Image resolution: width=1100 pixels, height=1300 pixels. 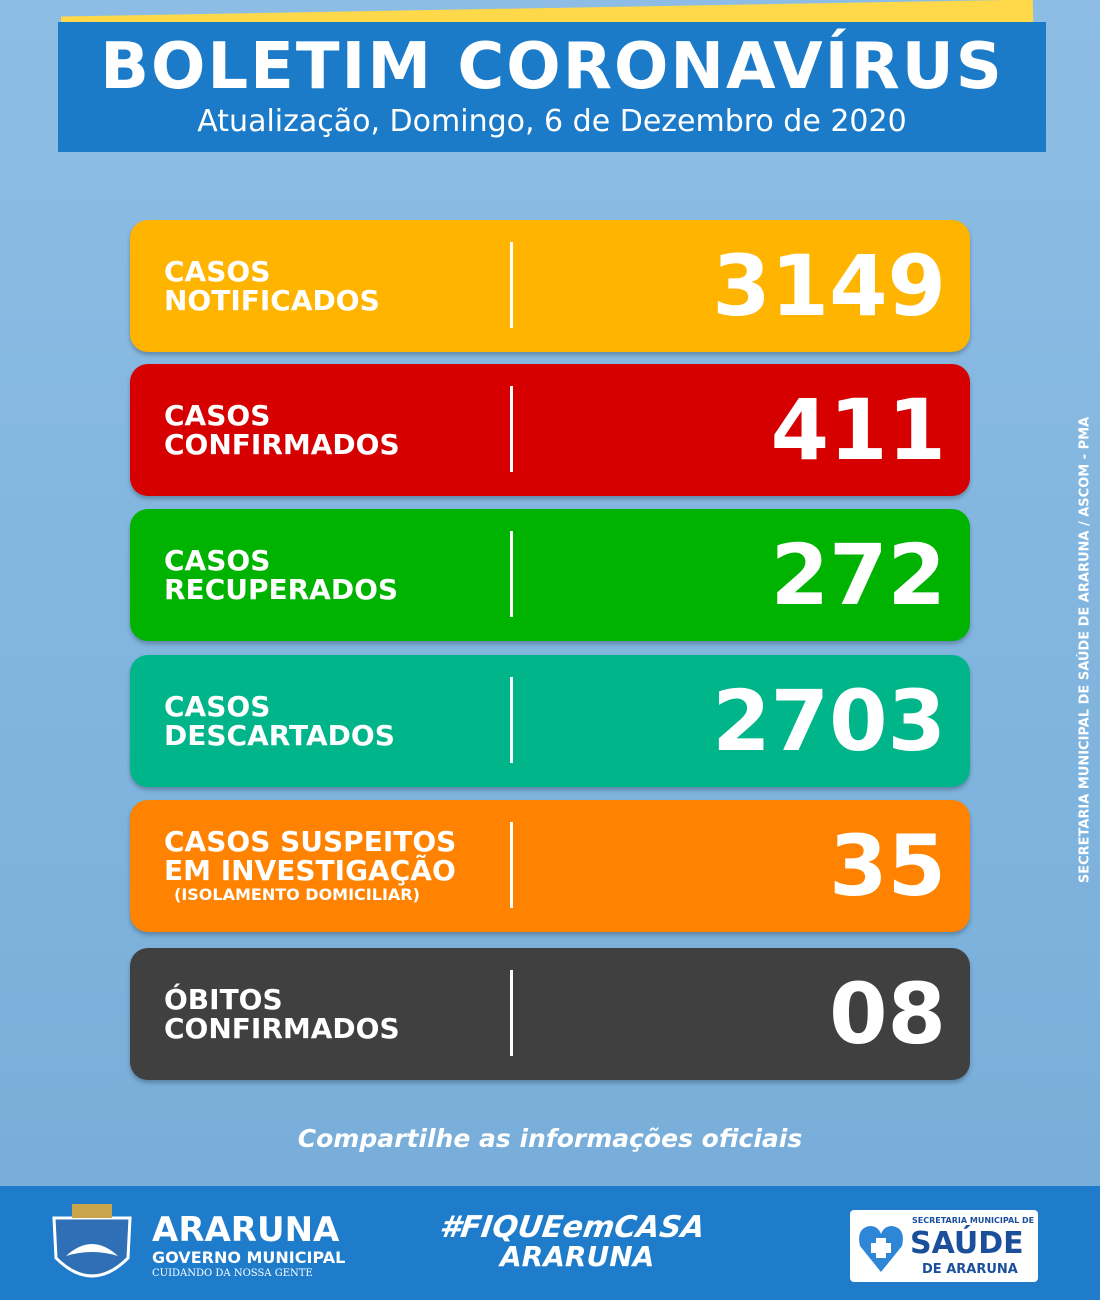 What do you see at coordinates (881, 1249) in the screenshot?
I see `health-icon` at bounding box center [881, 1249].